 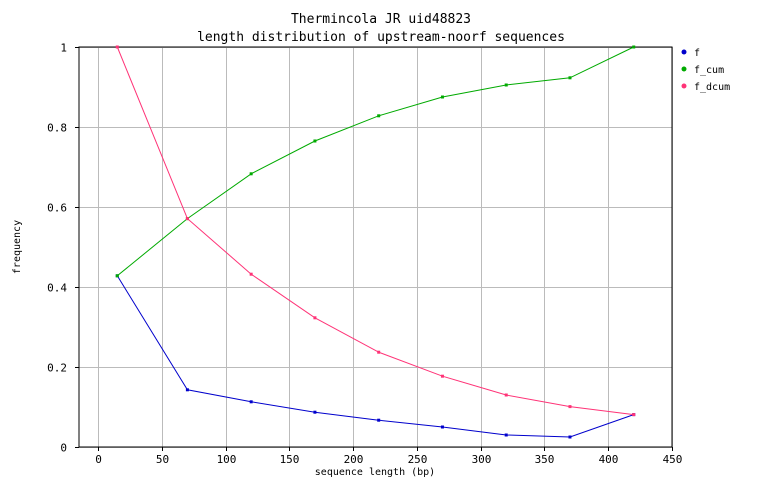 I want to click on x-tick-label: 400, so click(x=609, y=459).